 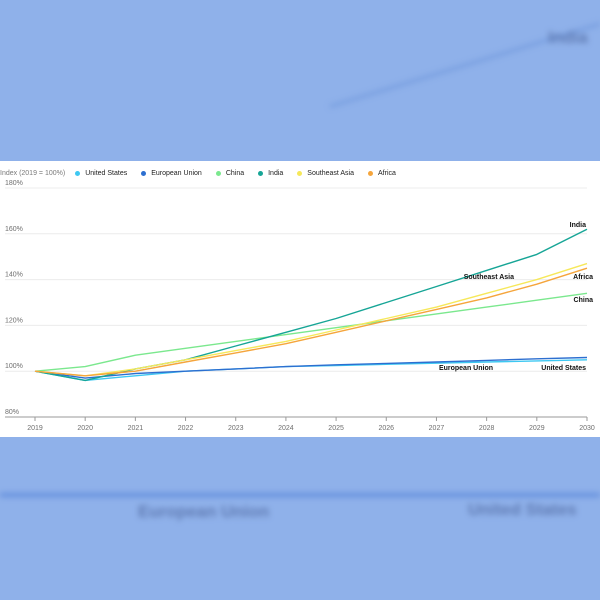 I want to click on legend-item-africa: Africa, so click(x=382, y=173).